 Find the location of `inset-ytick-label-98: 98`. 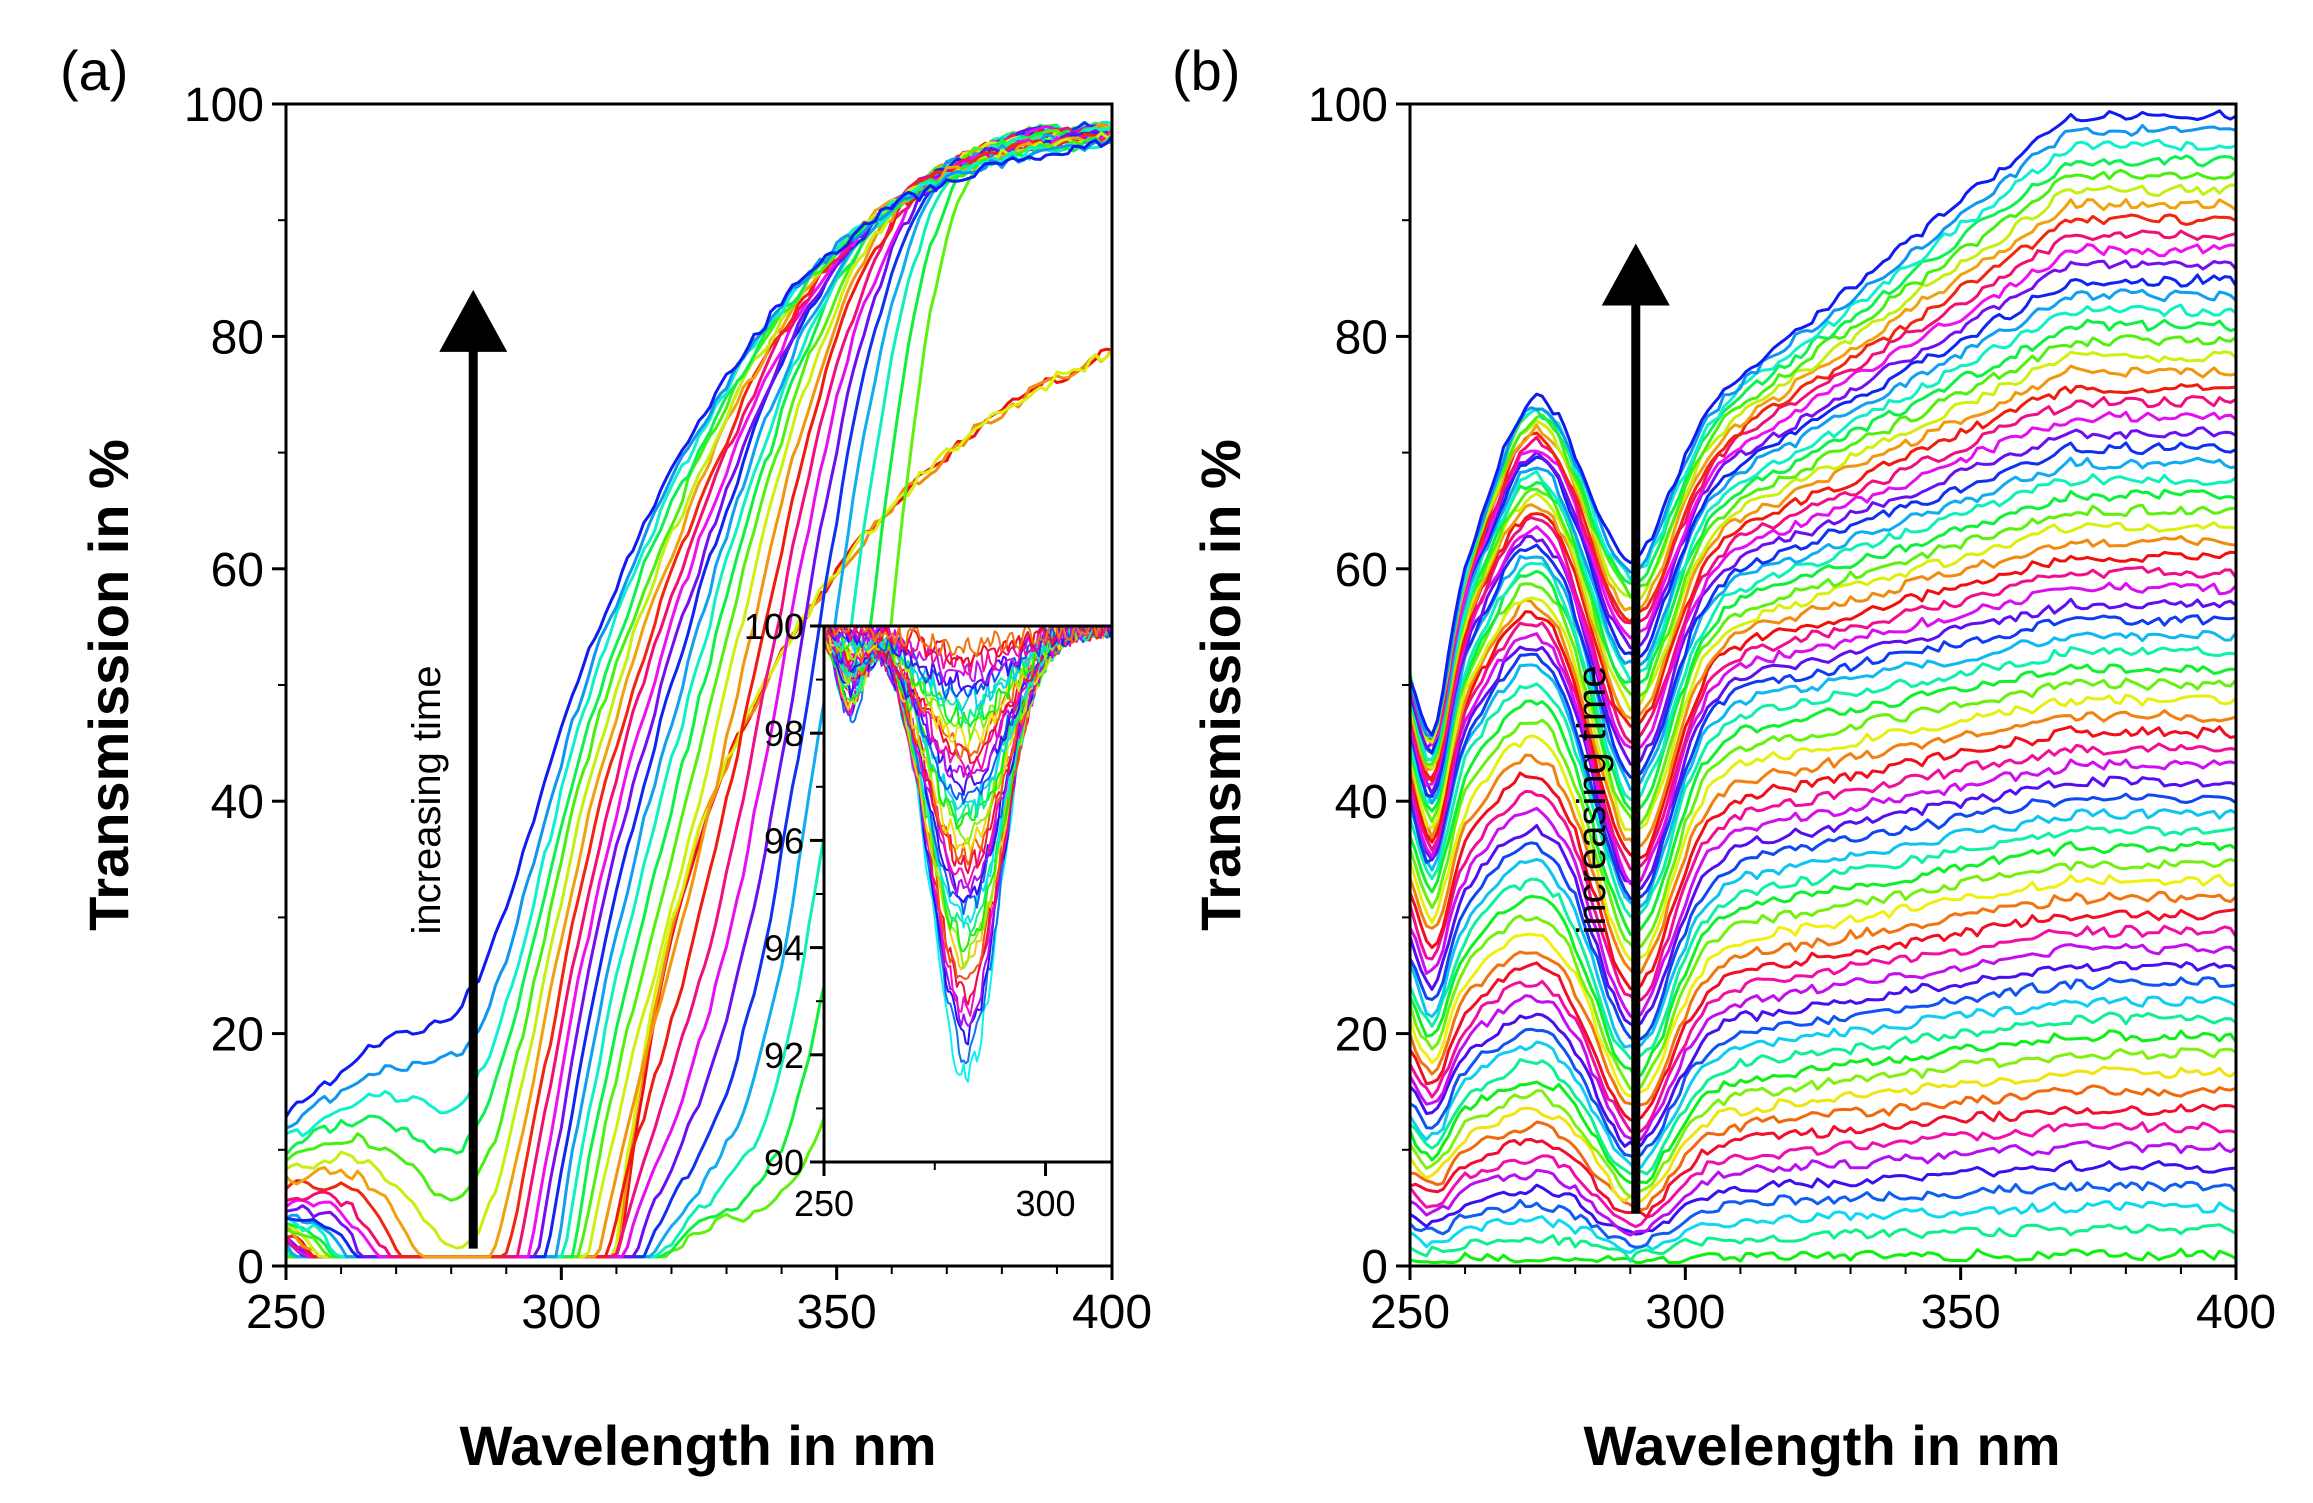

inset-ytick-label-98: 98 is located at coordinates (784, 733).